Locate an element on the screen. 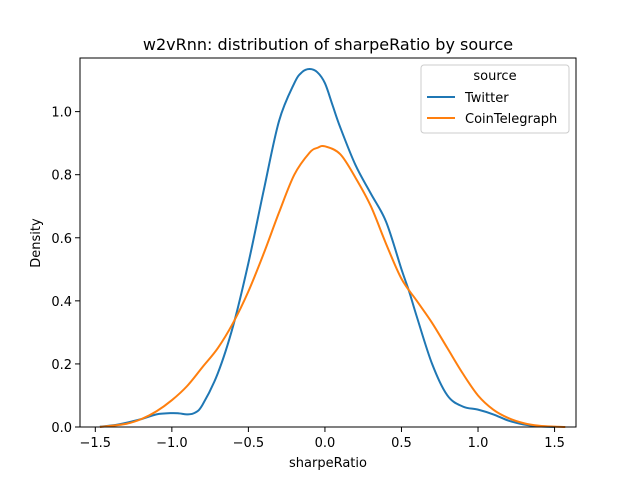 This screenshot has height=480, width=640. x-tick-label: −1.5 is located at coordinates (96, 443).